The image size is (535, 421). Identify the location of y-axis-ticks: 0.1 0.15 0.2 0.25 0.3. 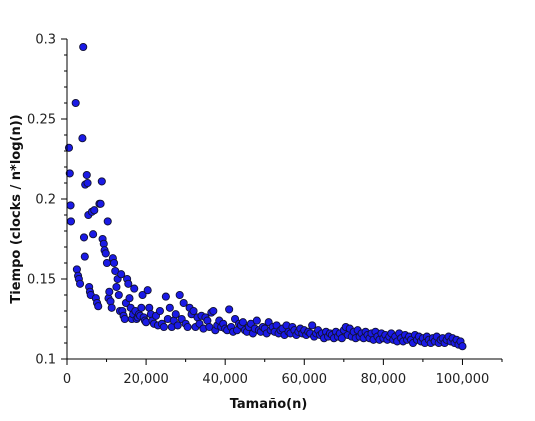
(47, 200).